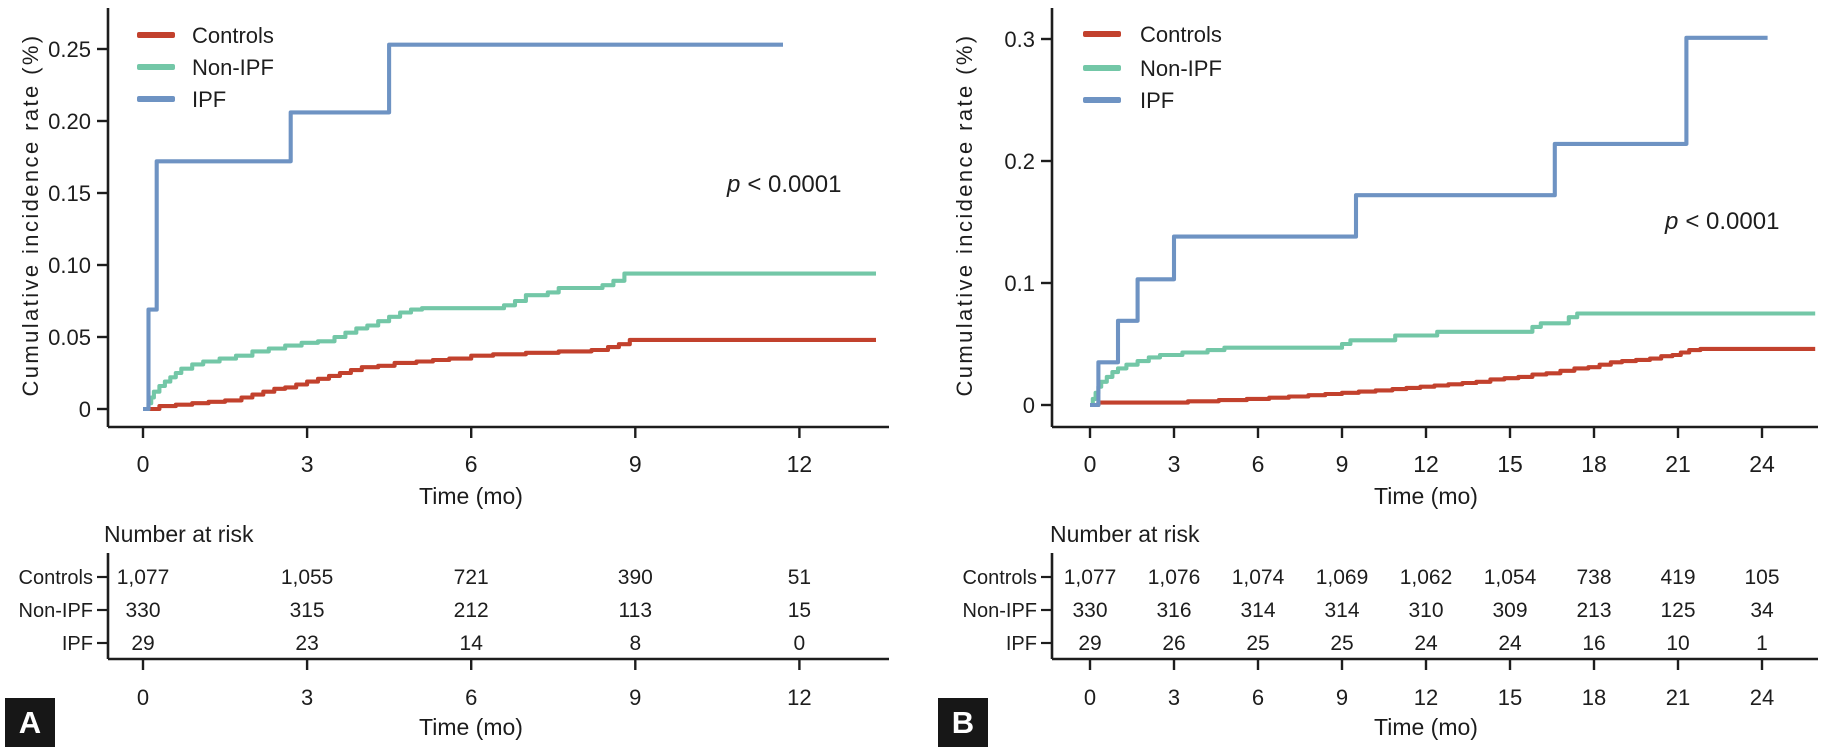 The height and width of the screenshot is (747, 1832). What do you see at coordinates (1510, 697) in the screenshot?
I see `risk-x-tick-label: 15` at bounding box center [1510, 697].